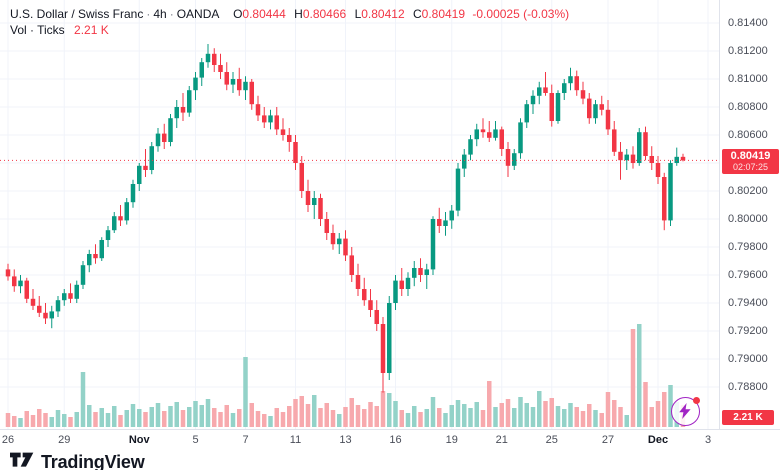  Describe the element at coordinates (551, 440) in the screenshot. I see `time-tick-label: 25` at that location.